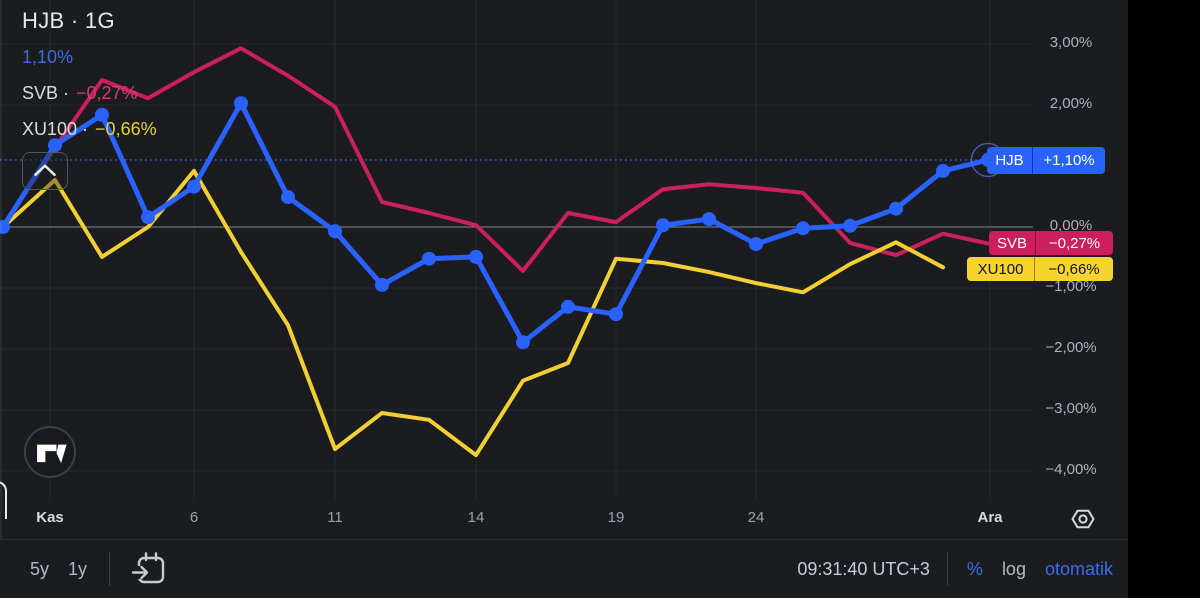 The width and height of the screenshot is (1200, 598). Describe the element at coordinates (55, 129) in the screenshot. I see `compare-symbol-xu100: XU100 ·` at that location.